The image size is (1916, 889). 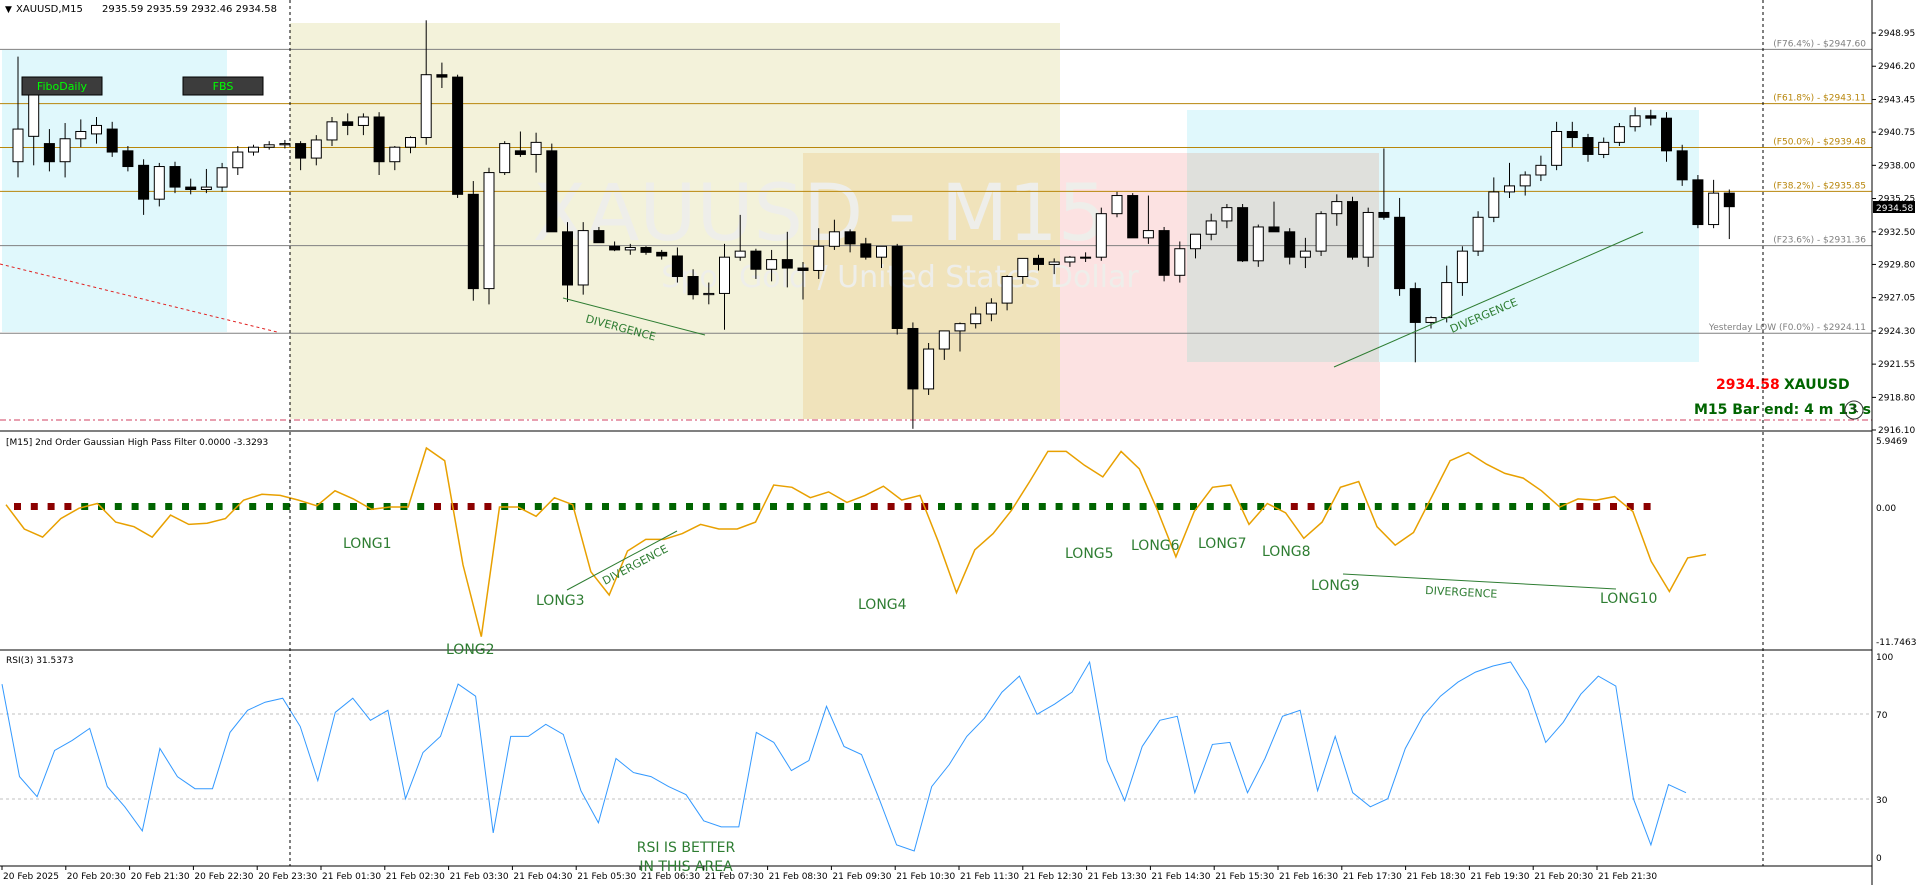 What do you see at coordinates (1894, 207) in the screenshot?
I see `current-price-marker: 2934.58` at bounding box center [1894, 207].